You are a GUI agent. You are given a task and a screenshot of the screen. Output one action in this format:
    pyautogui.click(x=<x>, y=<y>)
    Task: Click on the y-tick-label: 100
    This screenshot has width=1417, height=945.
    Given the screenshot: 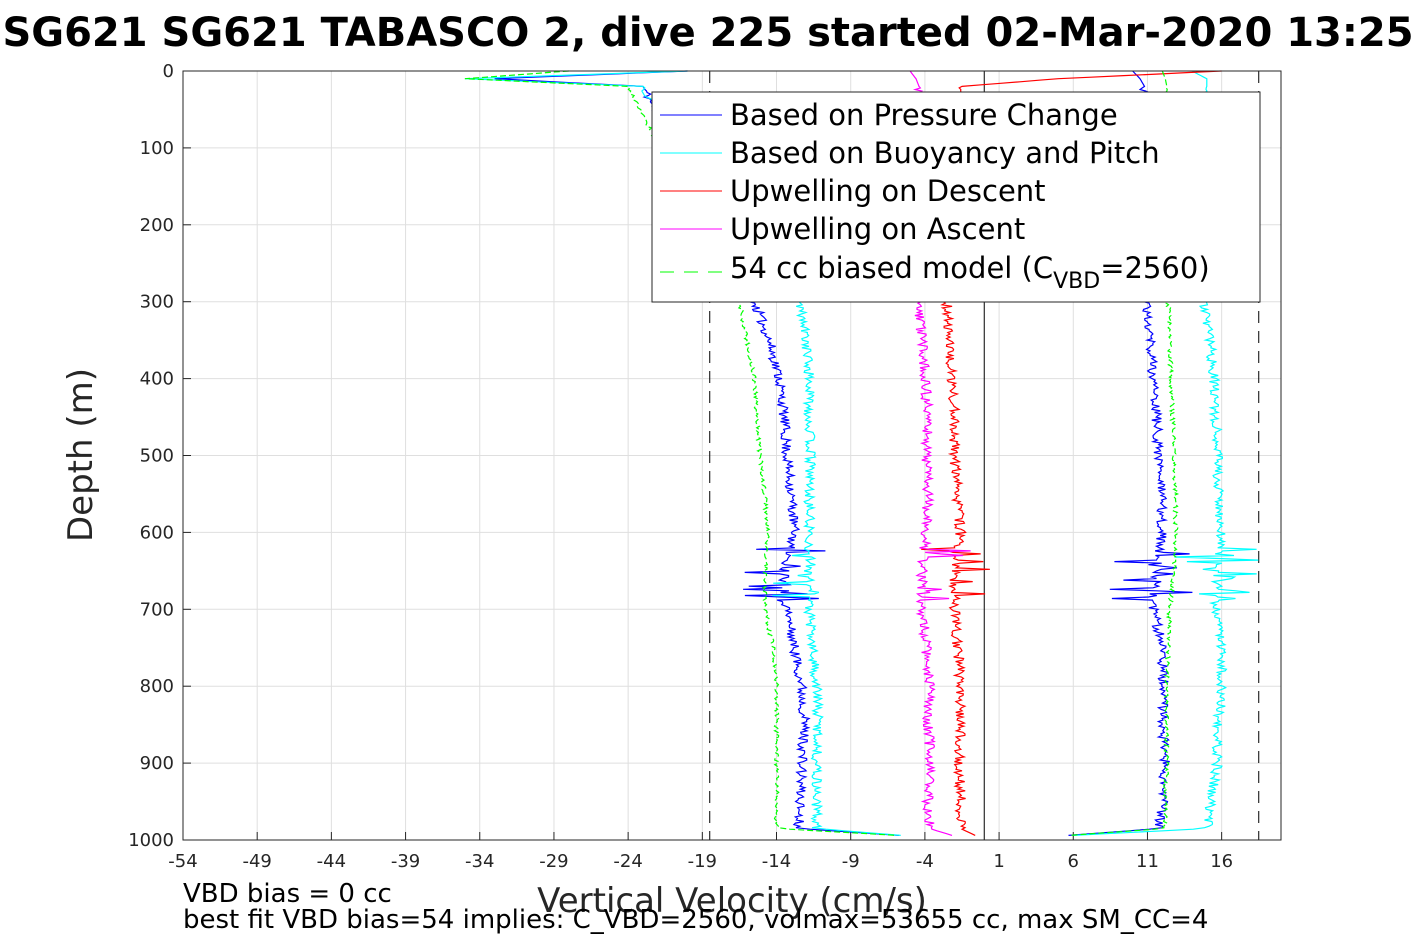 What is the action you would take?
    pyautogui.click(x=157, y=148)
    